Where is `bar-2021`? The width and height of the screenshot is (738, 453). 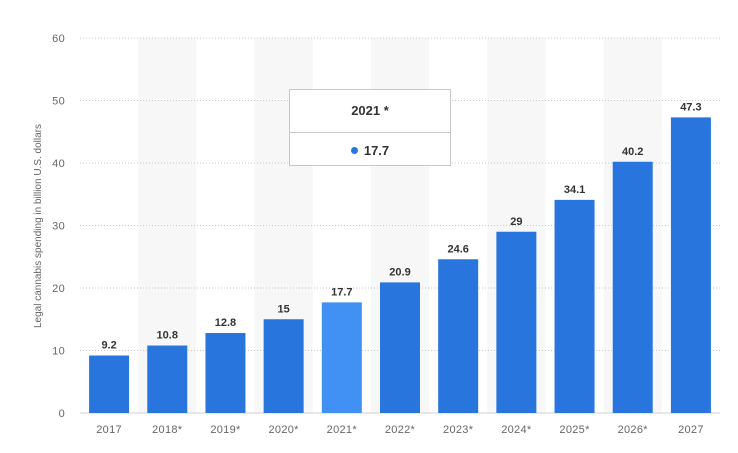
bar-2021 is located at coordinates (341, 357).